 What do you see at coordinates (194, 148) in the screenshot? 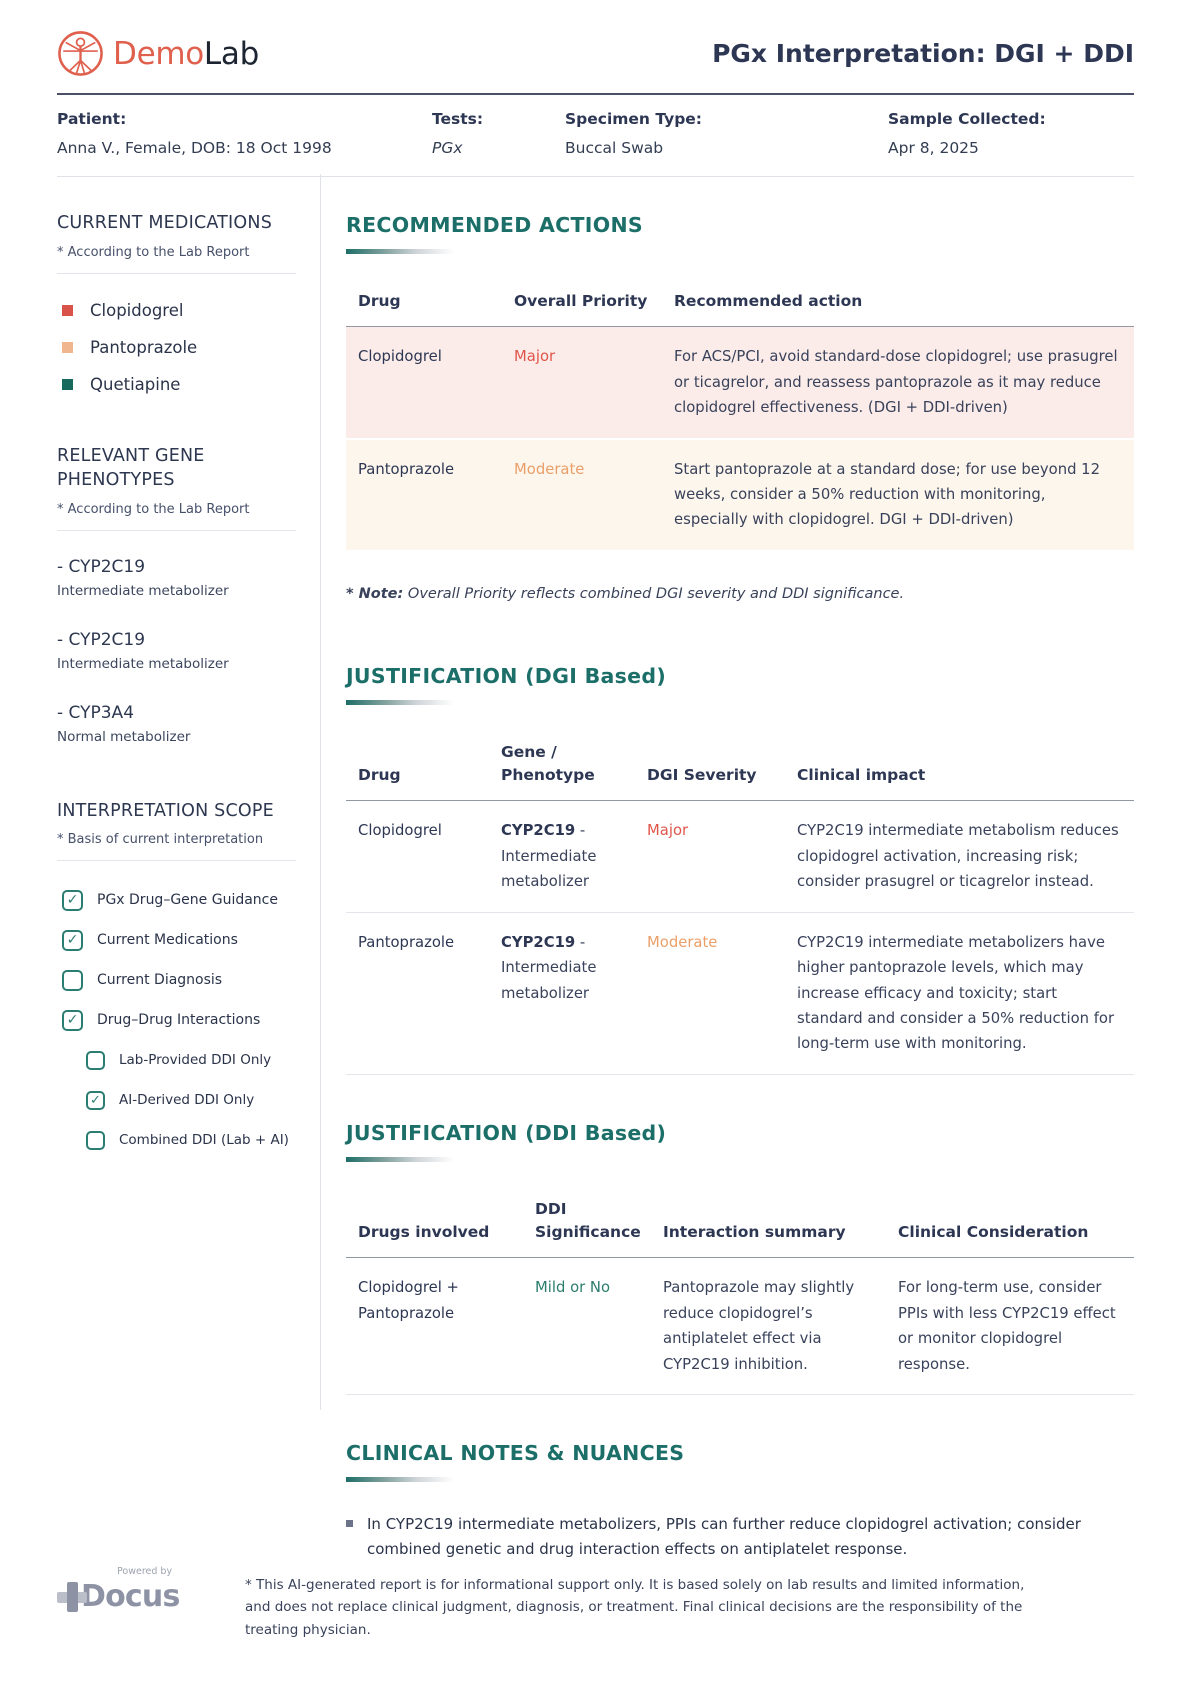
I see `patient-value: Anna V., Female, DOB: 18 Oct 1998` at bounding box center [194, 148].